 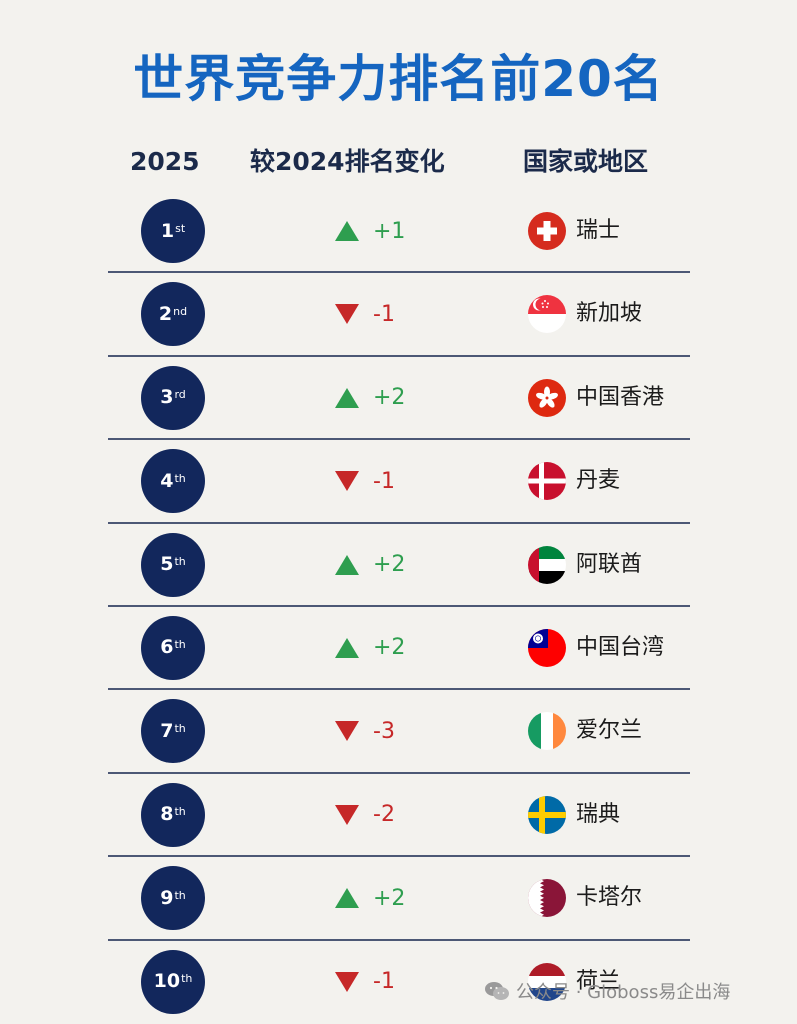 I want to click on country-name: 爱尔兰, so click(x=609, y=731).